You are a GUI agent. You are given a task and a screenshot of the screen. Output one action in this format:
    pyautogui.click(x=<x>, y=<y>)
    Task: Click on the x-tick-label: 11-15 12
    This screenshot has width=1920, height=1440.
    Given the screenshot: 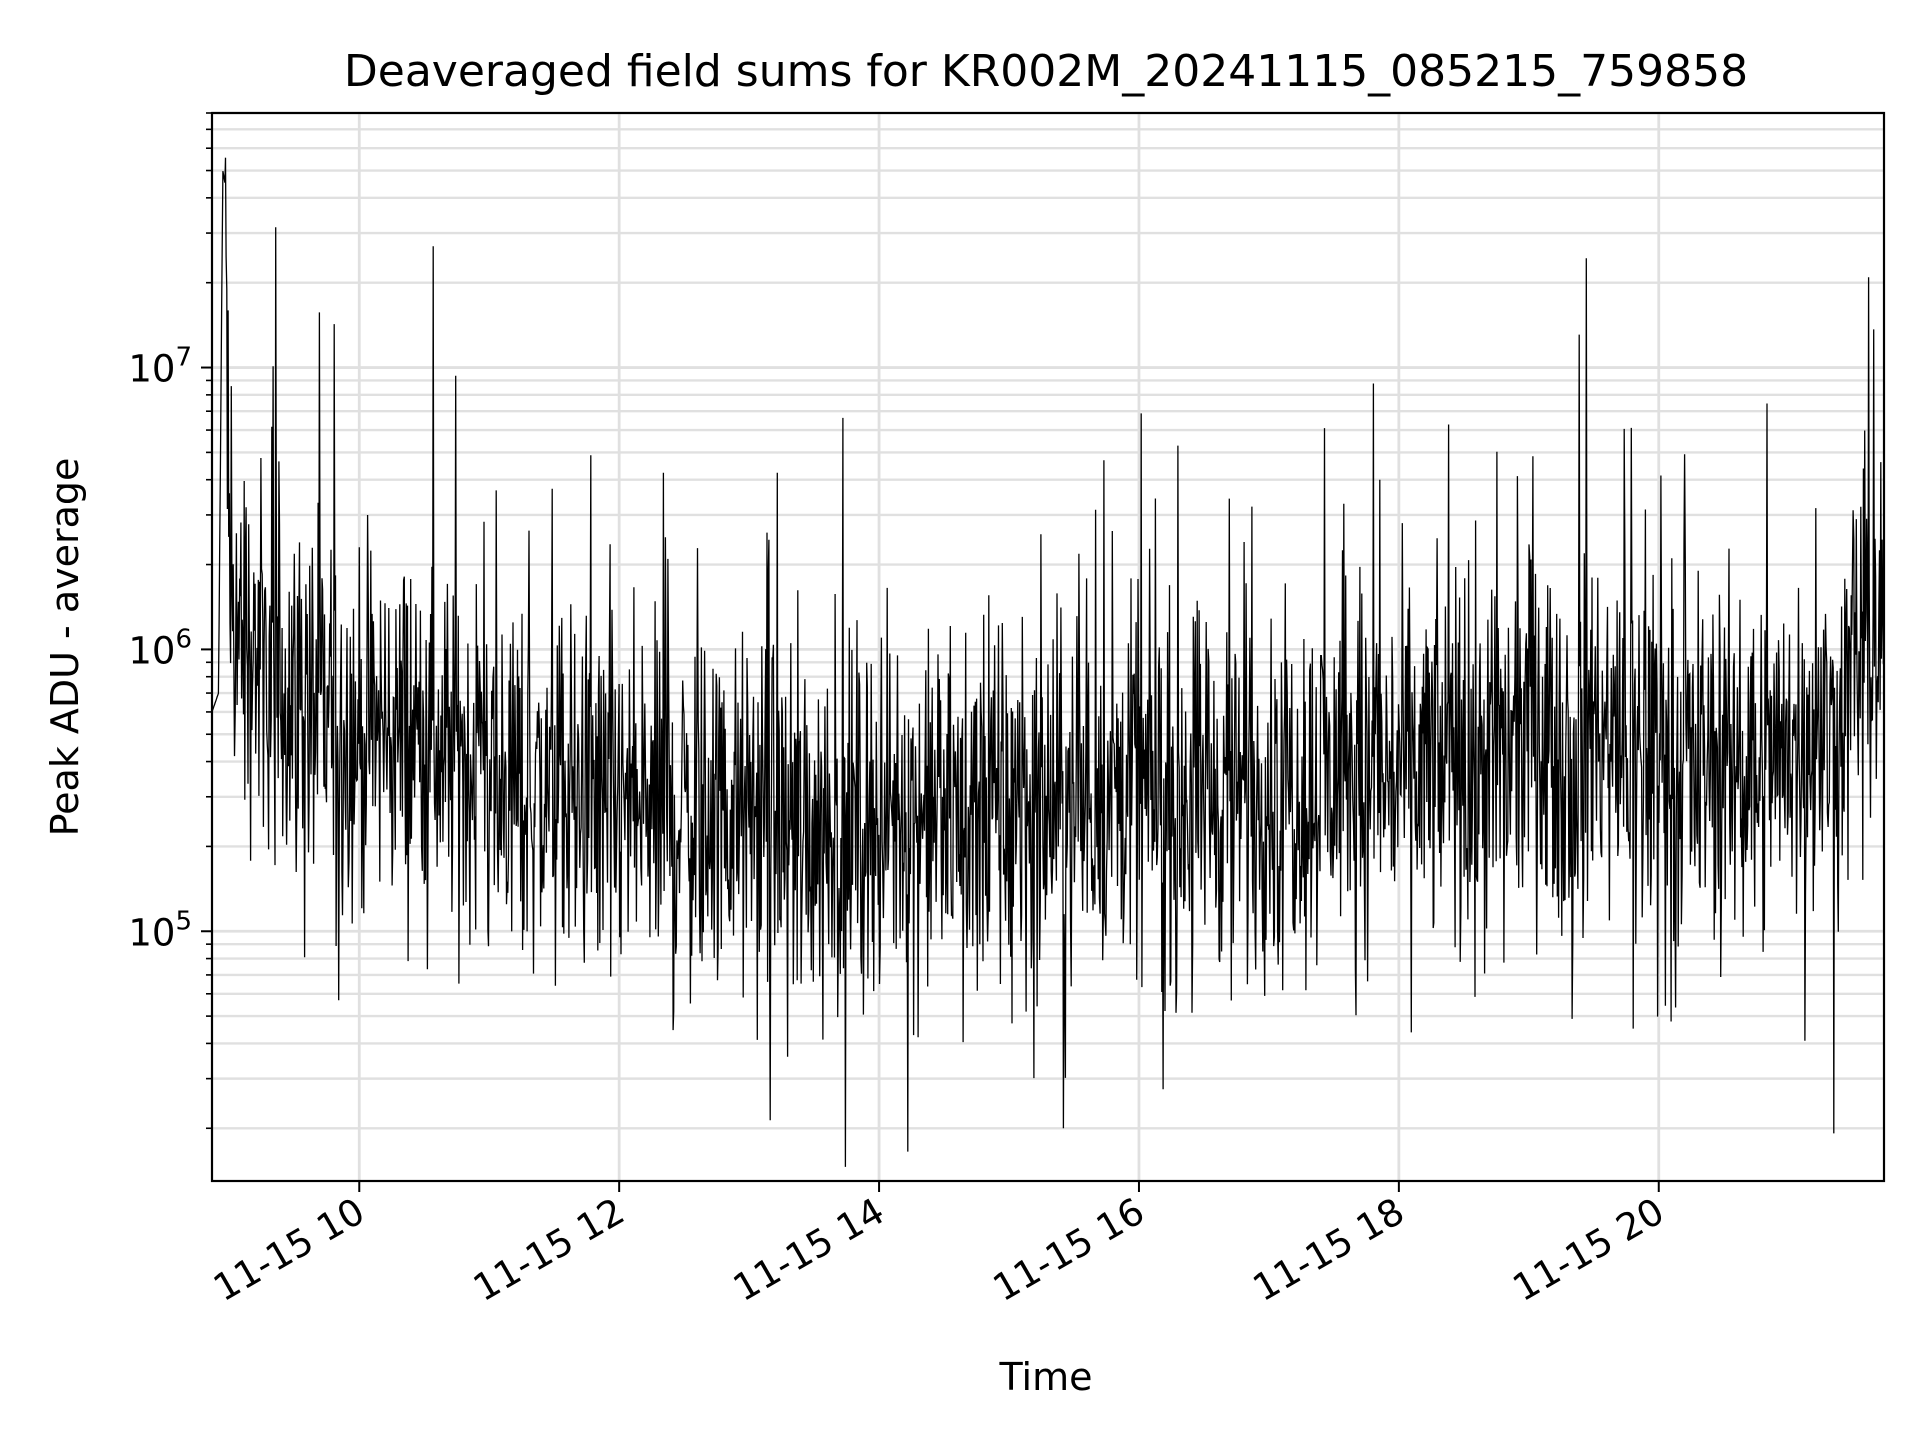 What is the action you would take?
    pyautogui.click(x=549, y=1250)
    